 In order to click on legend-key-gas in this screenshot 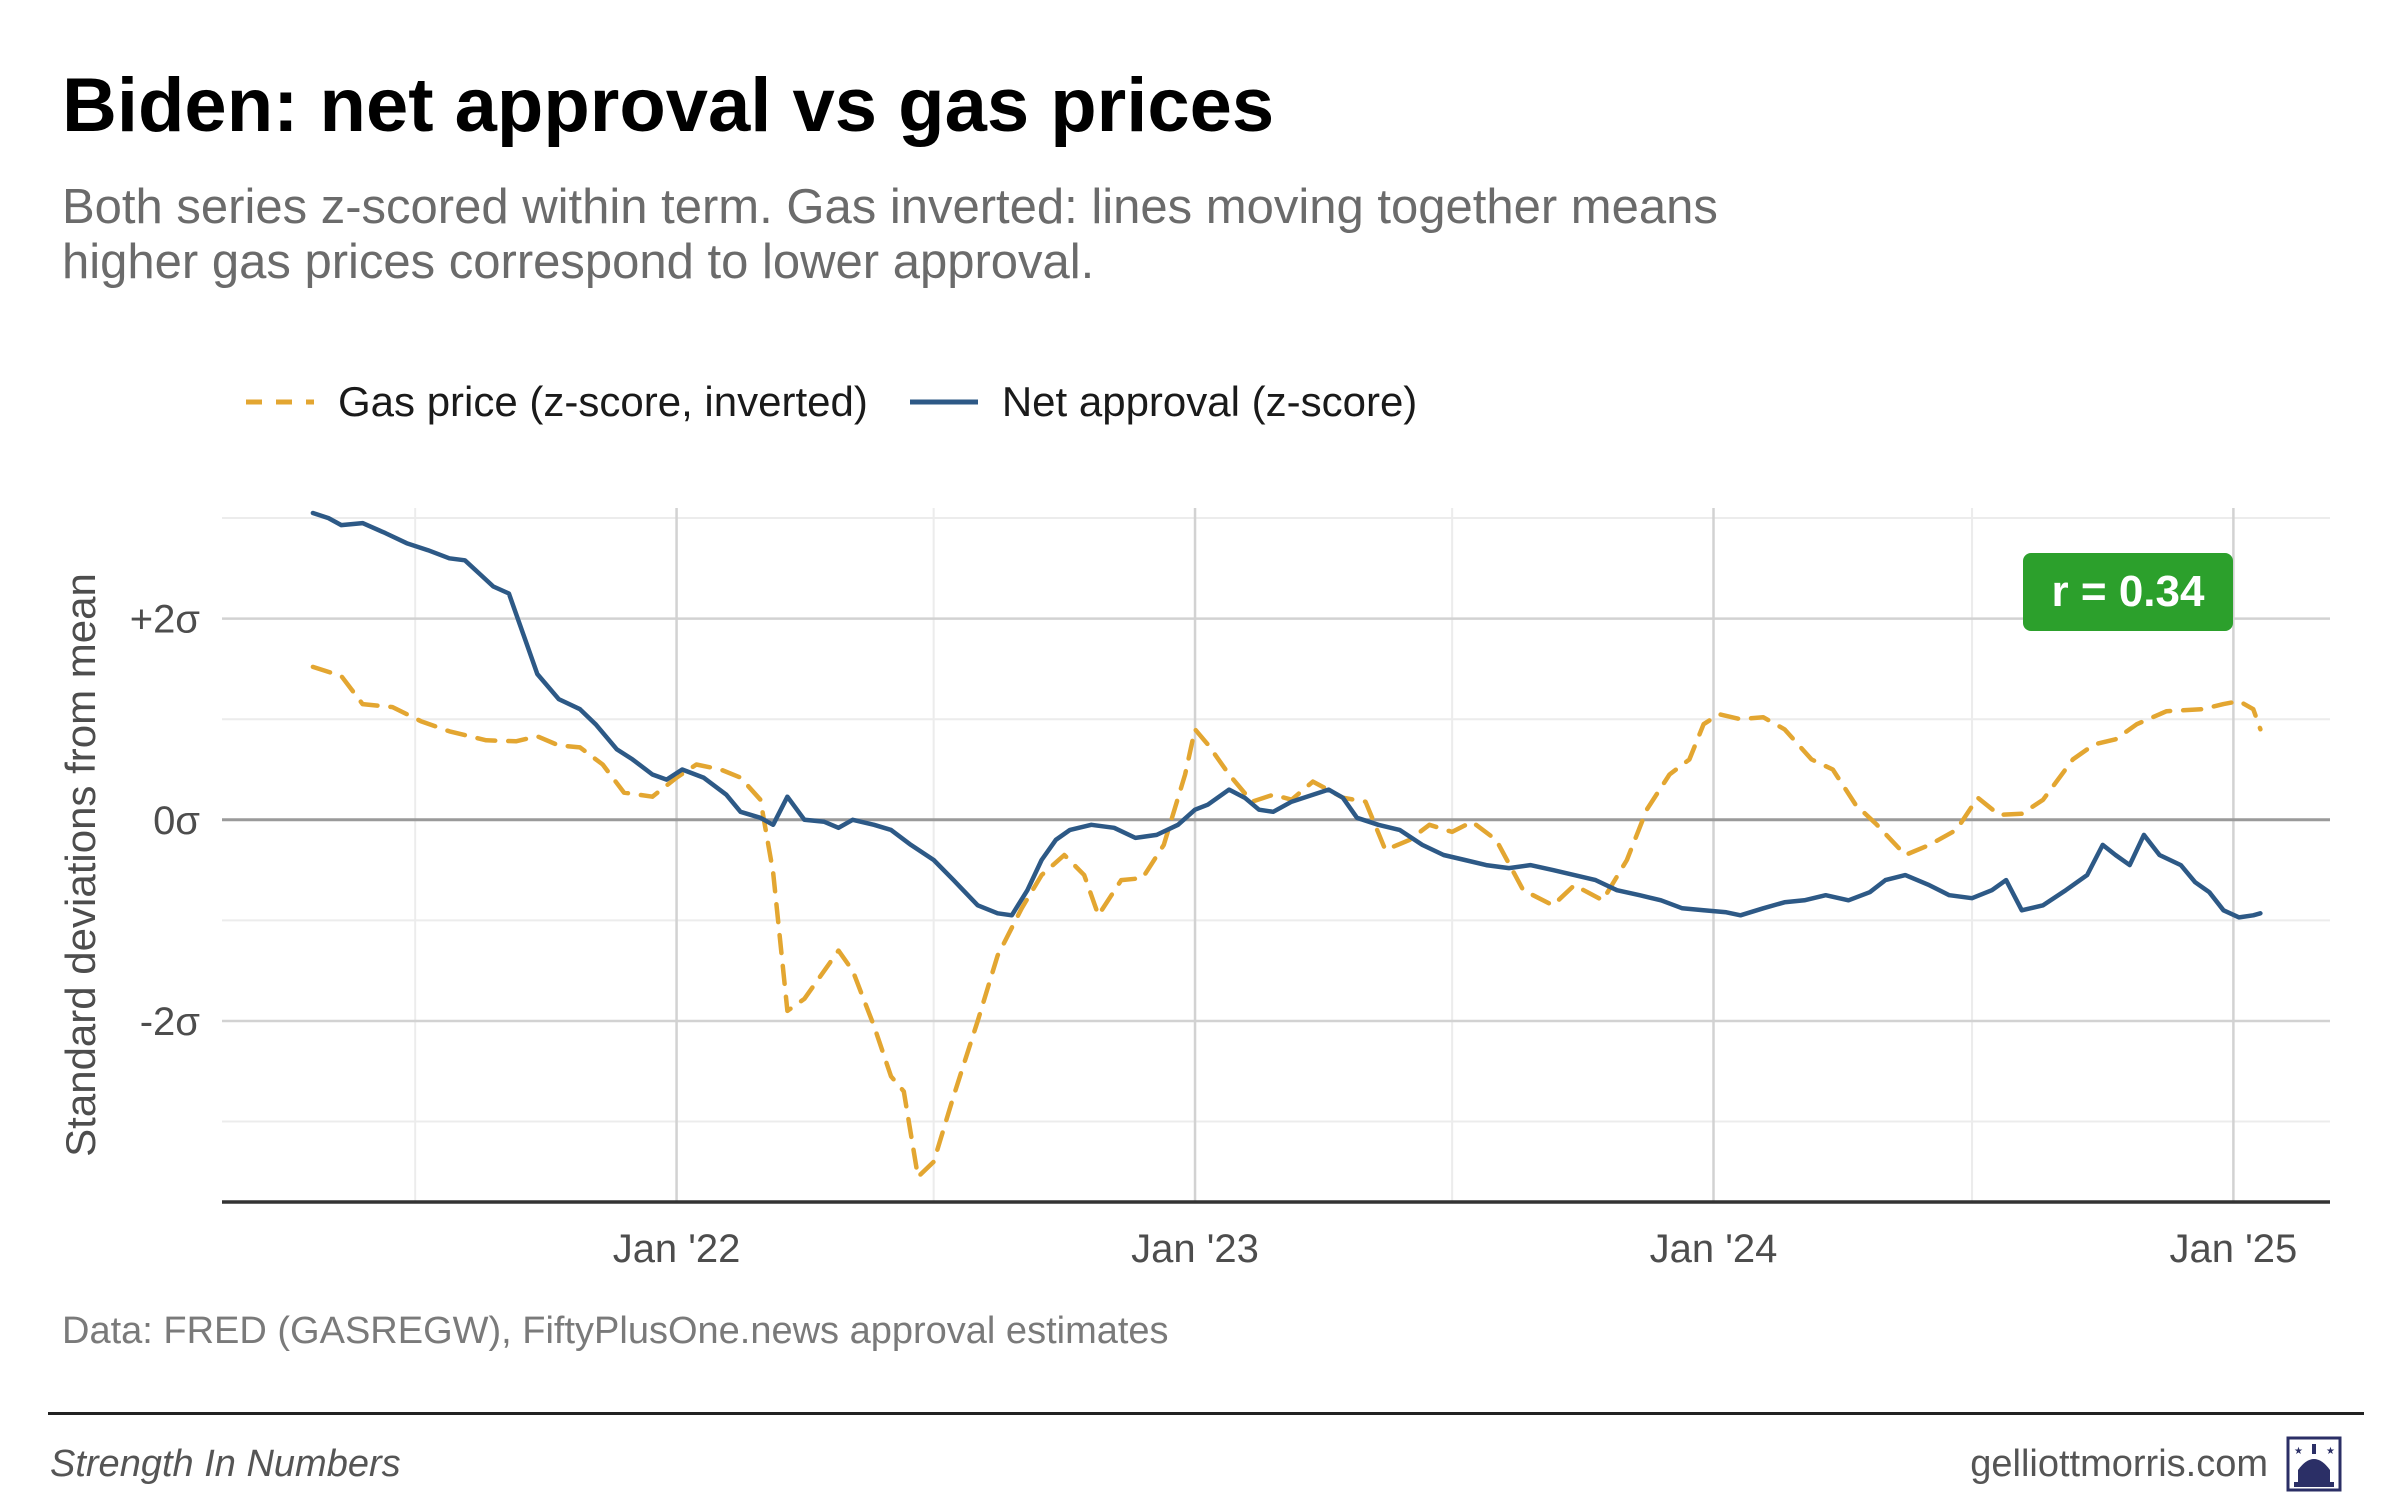, I will do `click(280, 402)`.